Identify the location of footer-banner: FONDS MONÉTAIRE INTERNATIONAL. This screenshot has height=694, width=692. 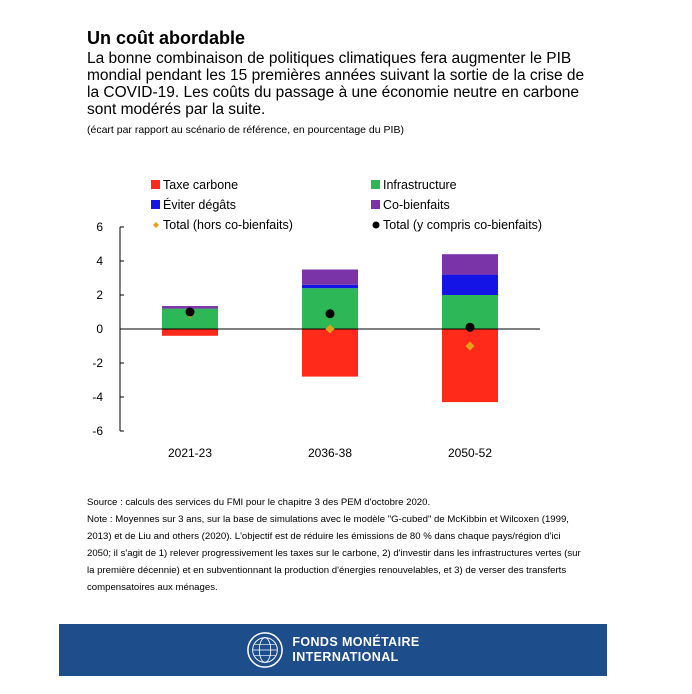
(333, 650).